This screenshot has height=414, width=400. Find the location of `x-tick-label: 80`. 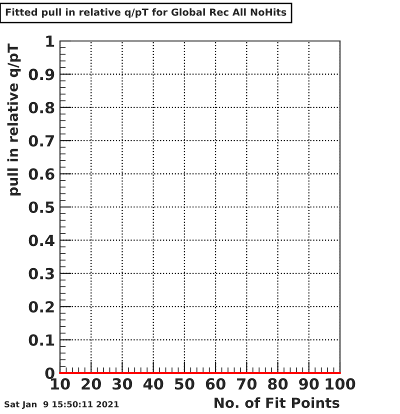

x-tick-label: 80 is located at coordinates (278, 384).